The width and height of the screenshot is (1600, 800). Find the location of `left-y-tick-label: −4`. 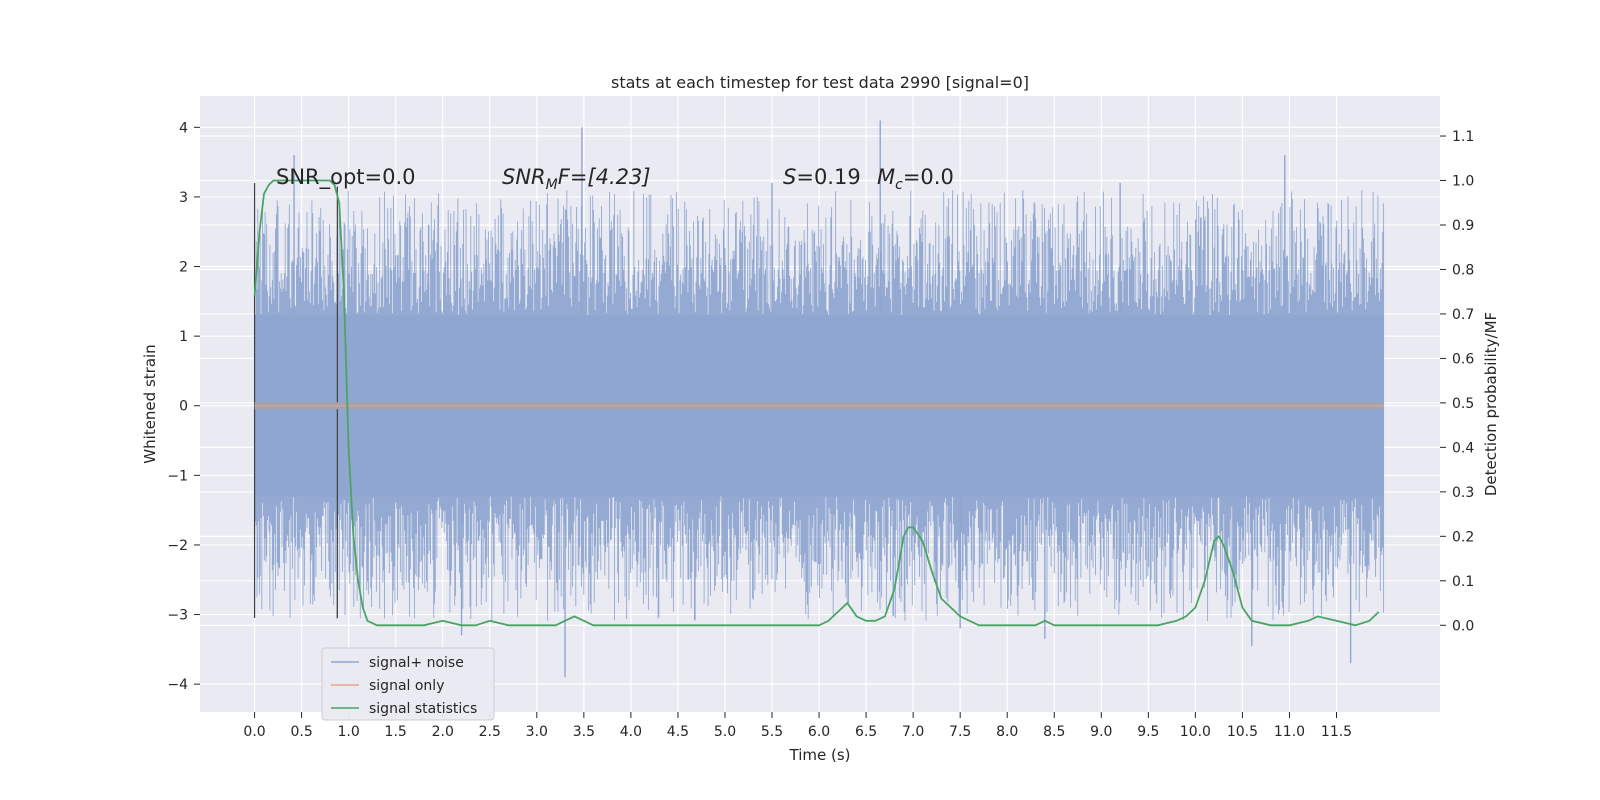

left-y-tick-label: −4 is located at coordinates (177, 685).